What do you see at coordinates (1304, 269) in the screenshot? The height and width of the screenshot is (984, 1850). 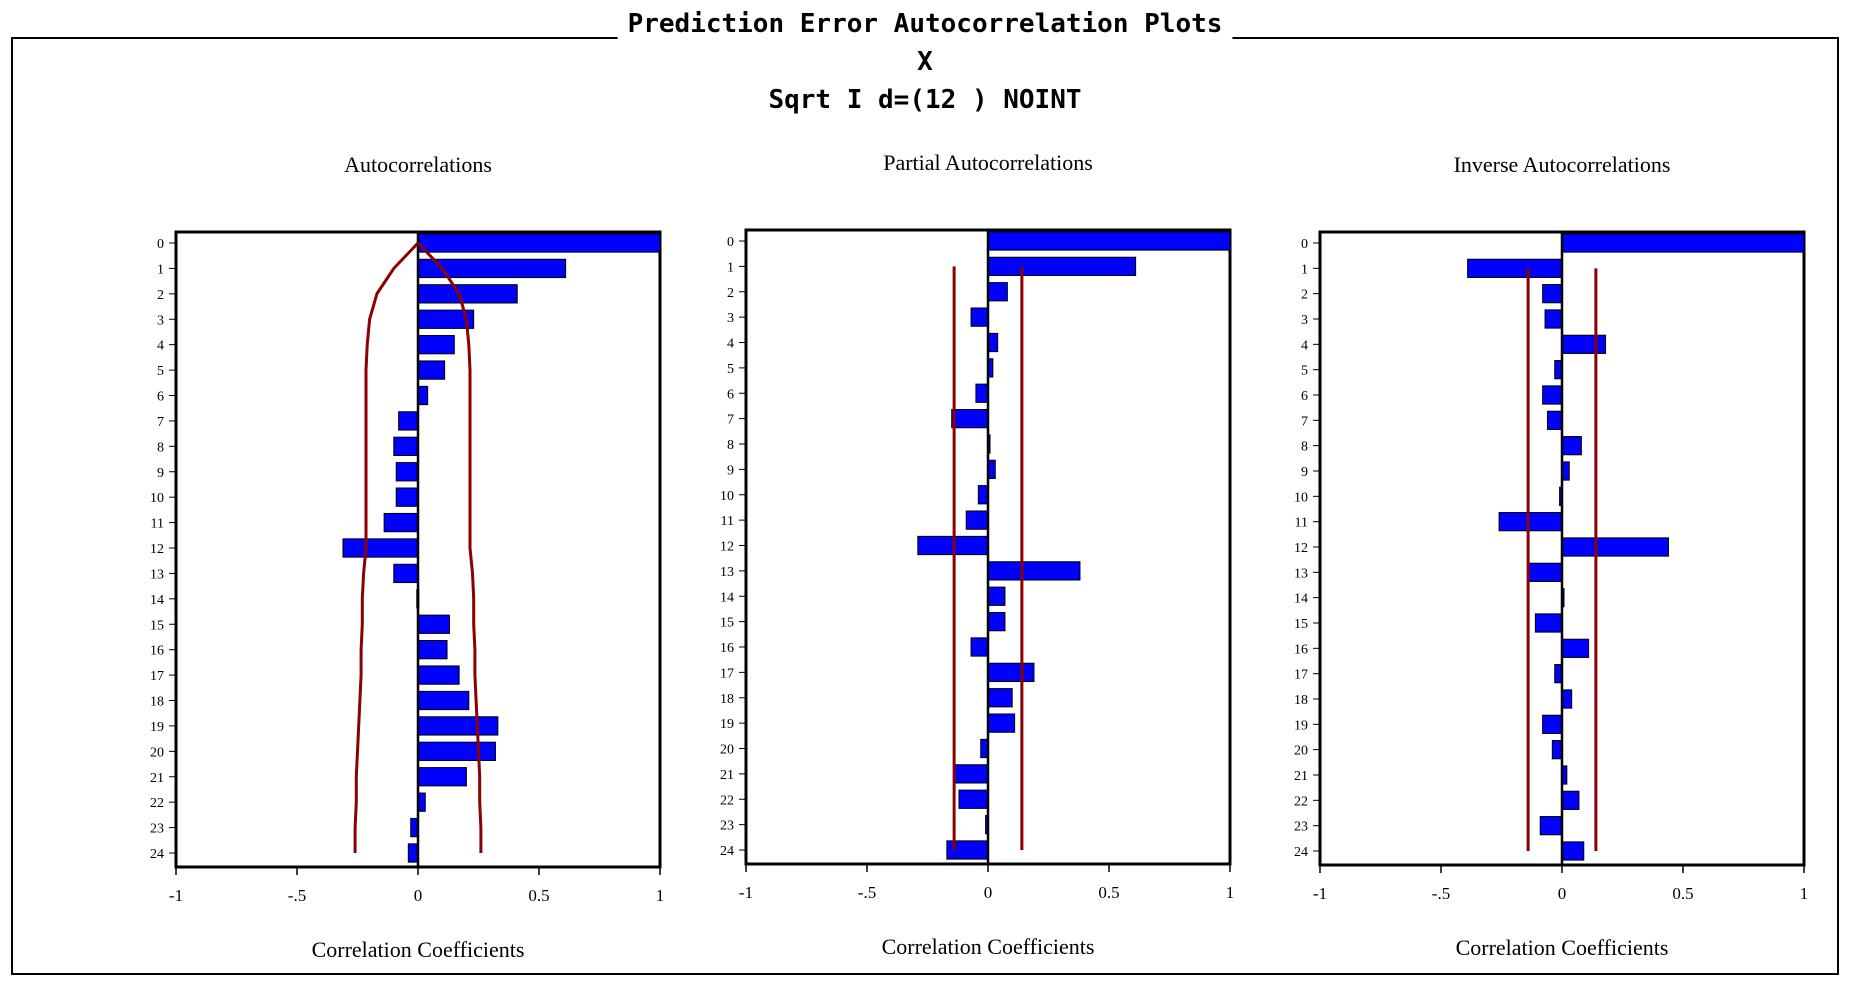 I see `lag-label: 1` at bounding box center [1304, 269].